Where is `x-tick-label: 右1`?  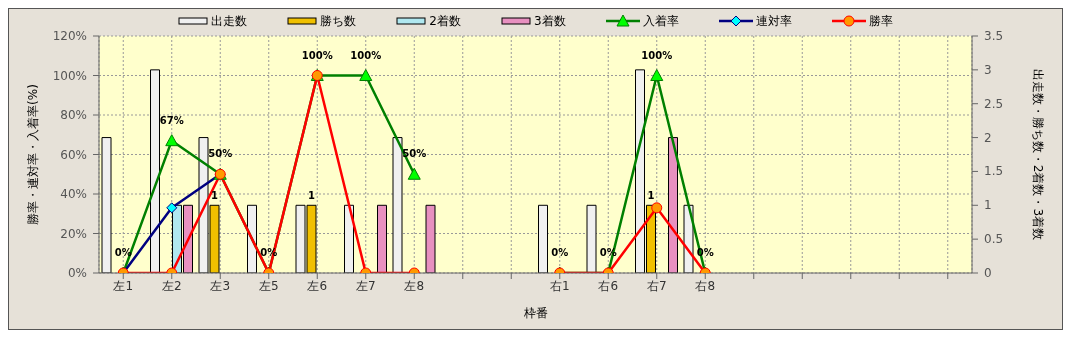 x-tick-label: 右1 is located at coordinates (559, 285).